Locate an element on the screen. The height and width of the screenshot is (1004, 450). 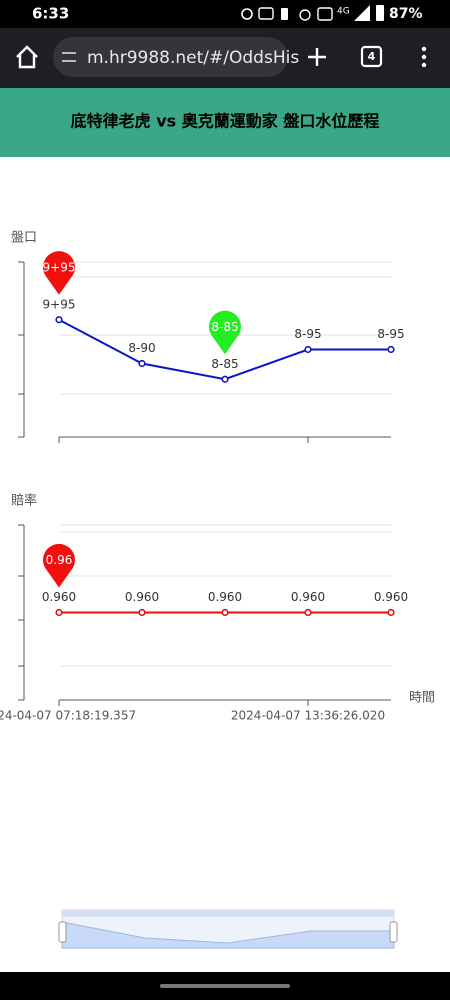
marker-label: 9+95 is located at coordinates (59, 267).